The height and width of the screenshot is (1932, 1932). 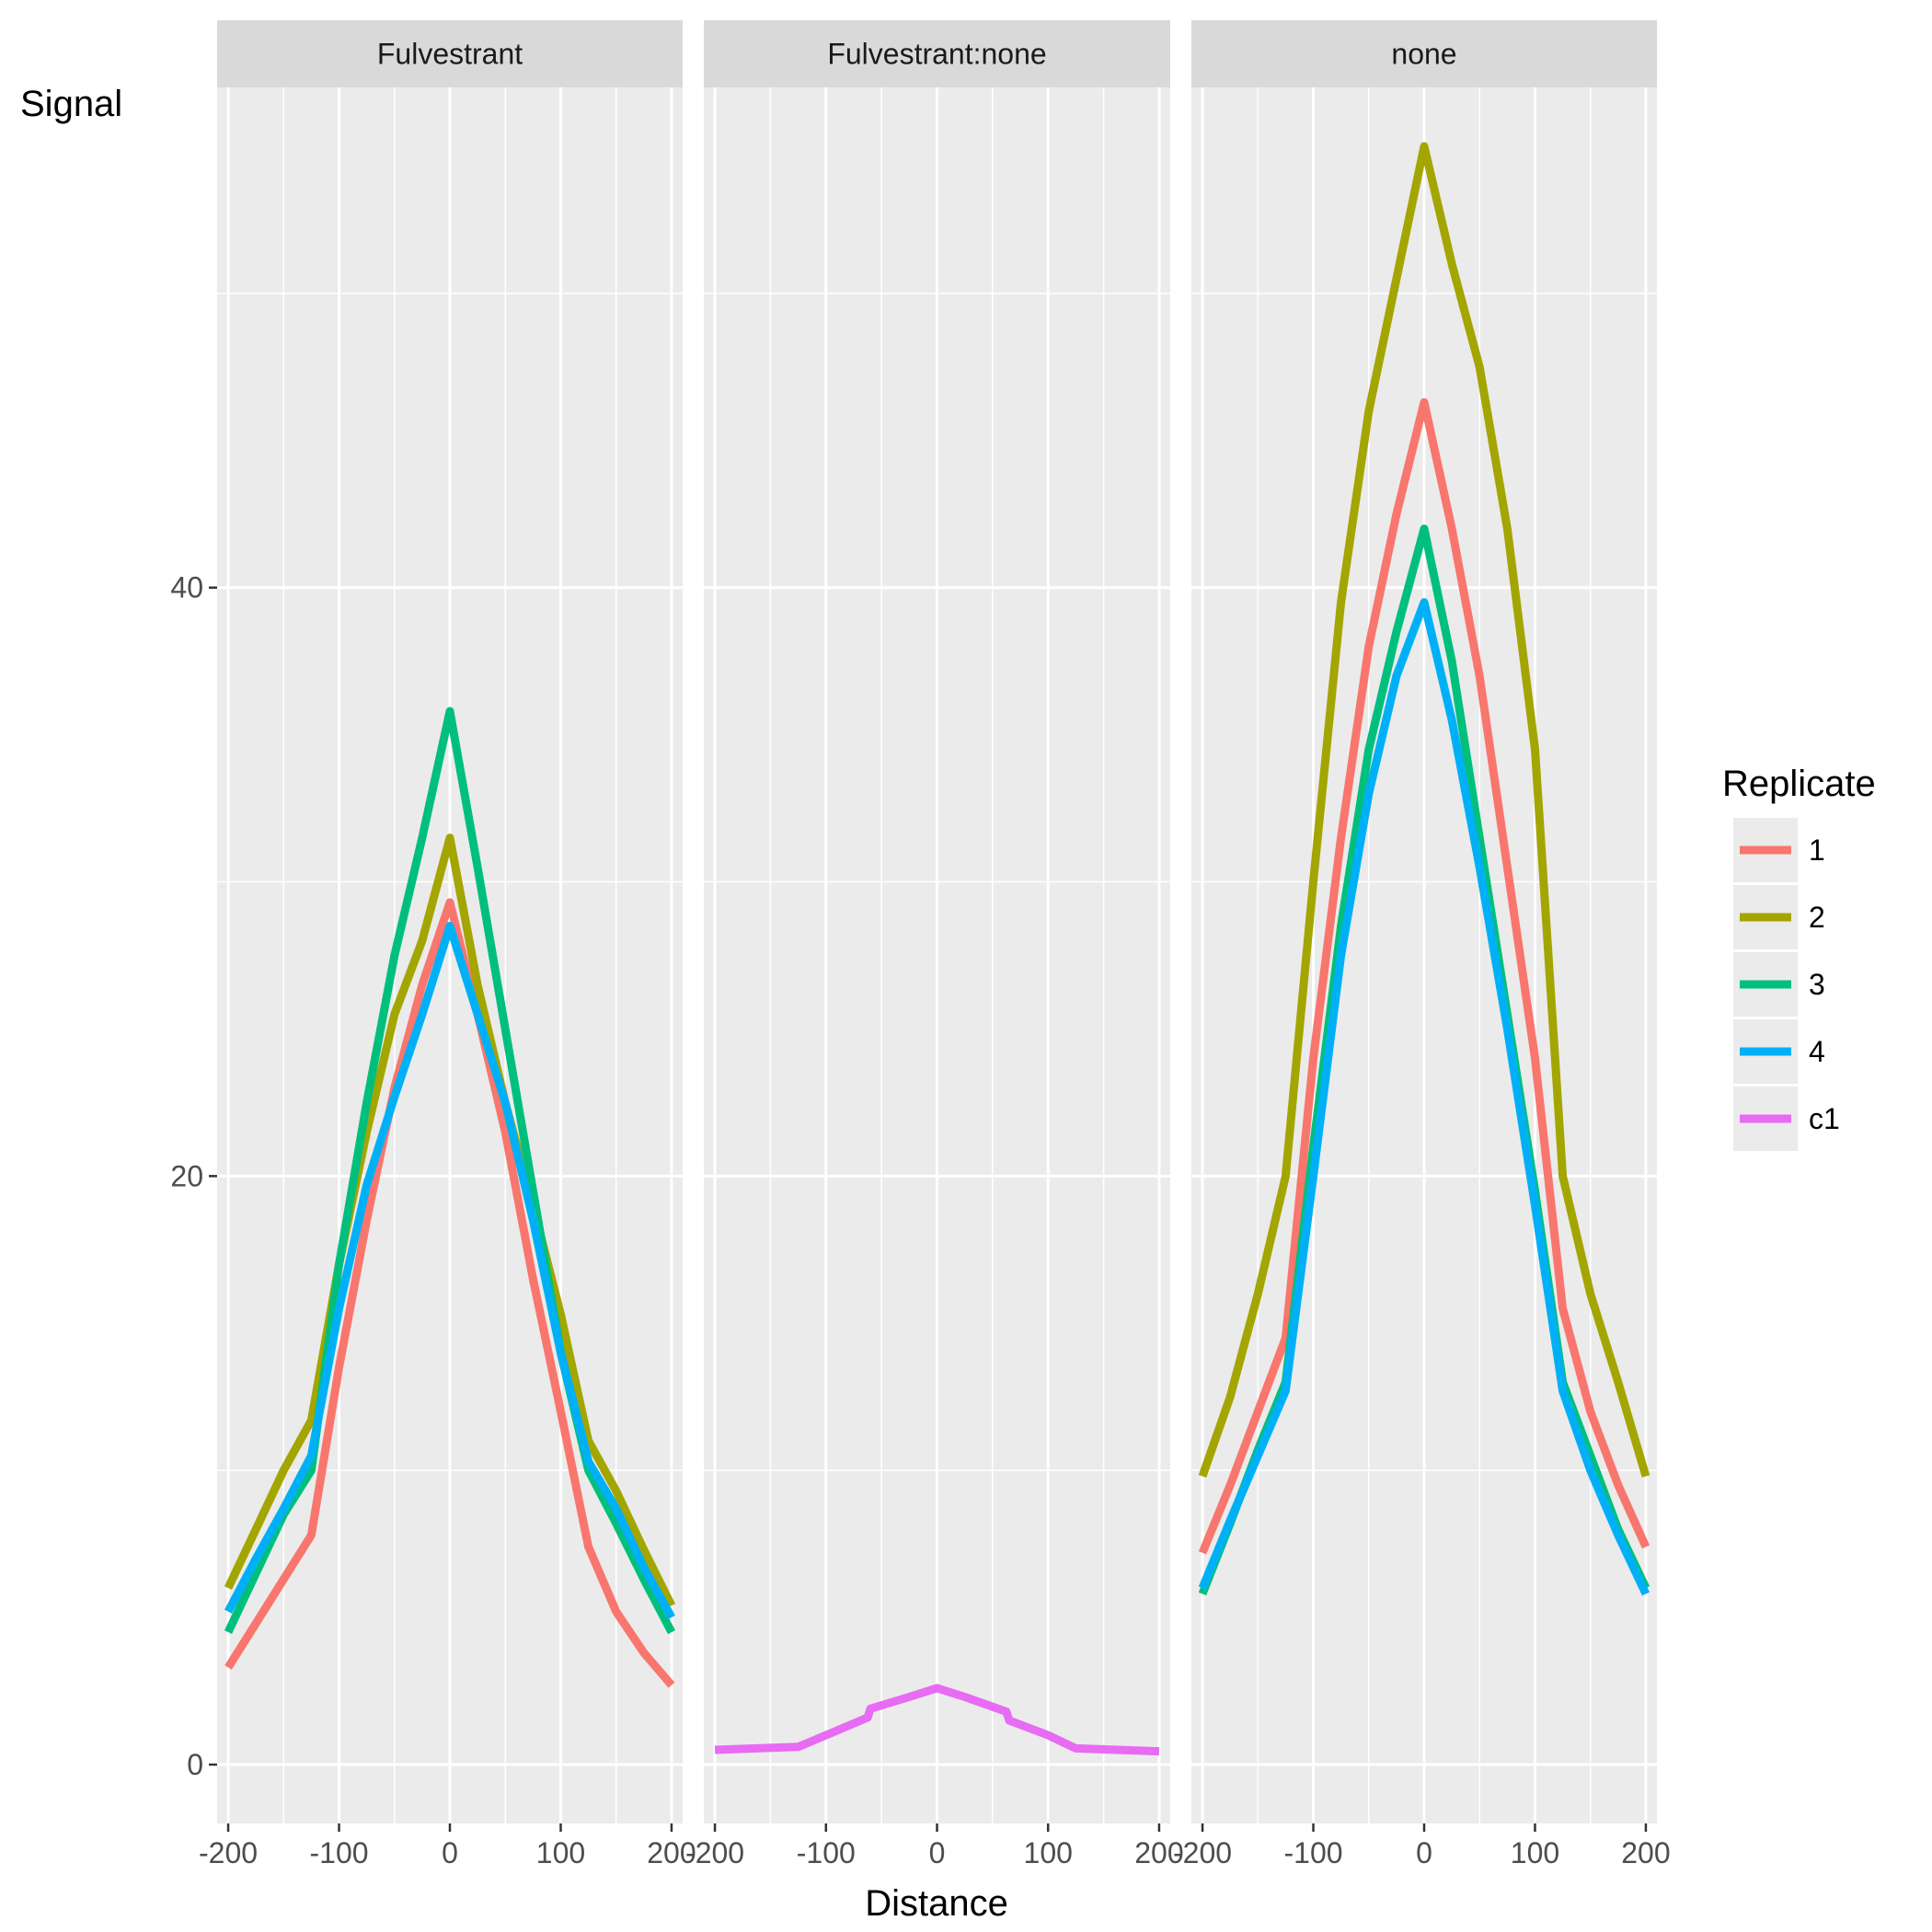 I want to click on legend-title: Replicate, so click(x=1799, y=784).